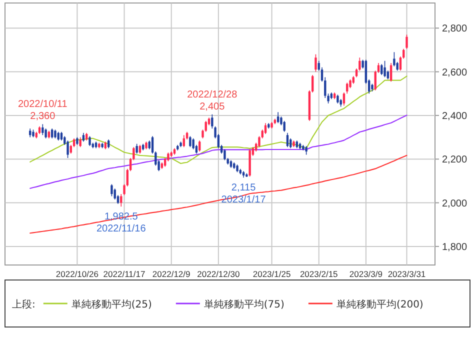 This screenshot has height=339, width=475. What do you see at coordinates (43, 104) in the screenshot?
I see `annotation: 2022/10/11` at bounding box center [43, 104].